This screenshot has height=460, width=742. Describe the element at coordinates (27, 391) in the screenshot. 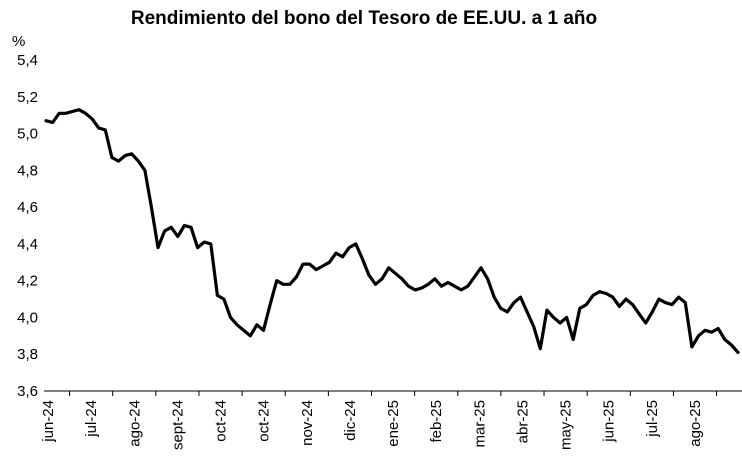

I see `y-tick-label: 3,6` at that location.